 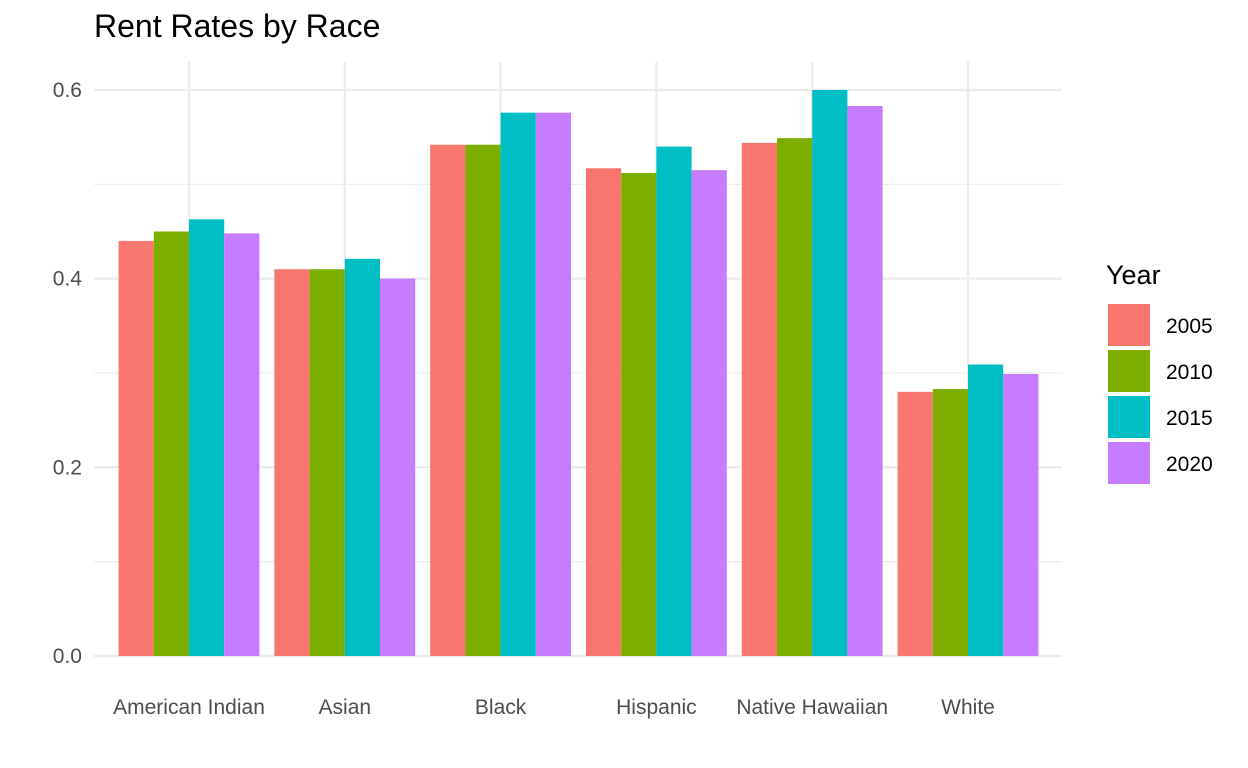 I want to click on bar-american-indian-2015, so click(x=207, y=437).